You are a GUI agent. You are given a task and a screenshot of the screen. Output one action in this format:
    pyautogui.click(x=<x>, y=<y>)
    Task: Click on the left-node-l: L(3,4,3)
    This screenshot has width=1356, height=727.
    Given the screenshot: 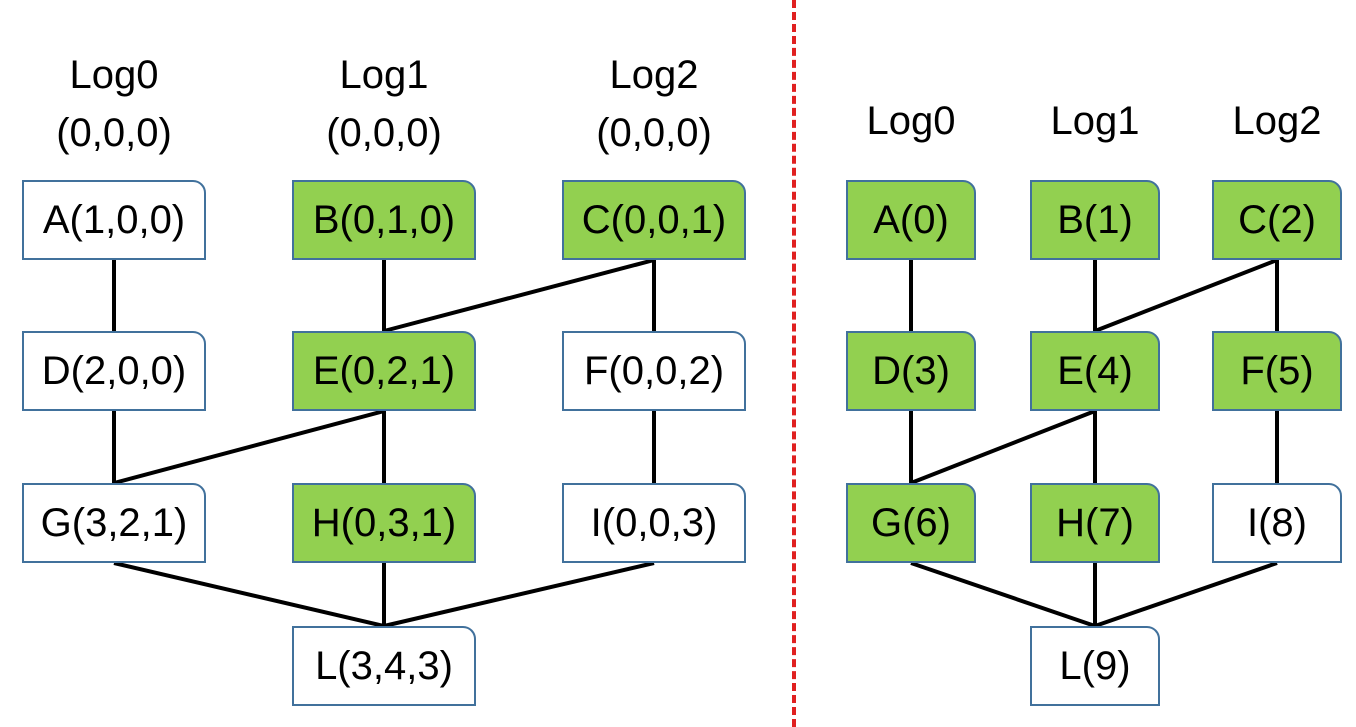 What is the action you would take?
    pyautogui.click(x=384, y=666)
    